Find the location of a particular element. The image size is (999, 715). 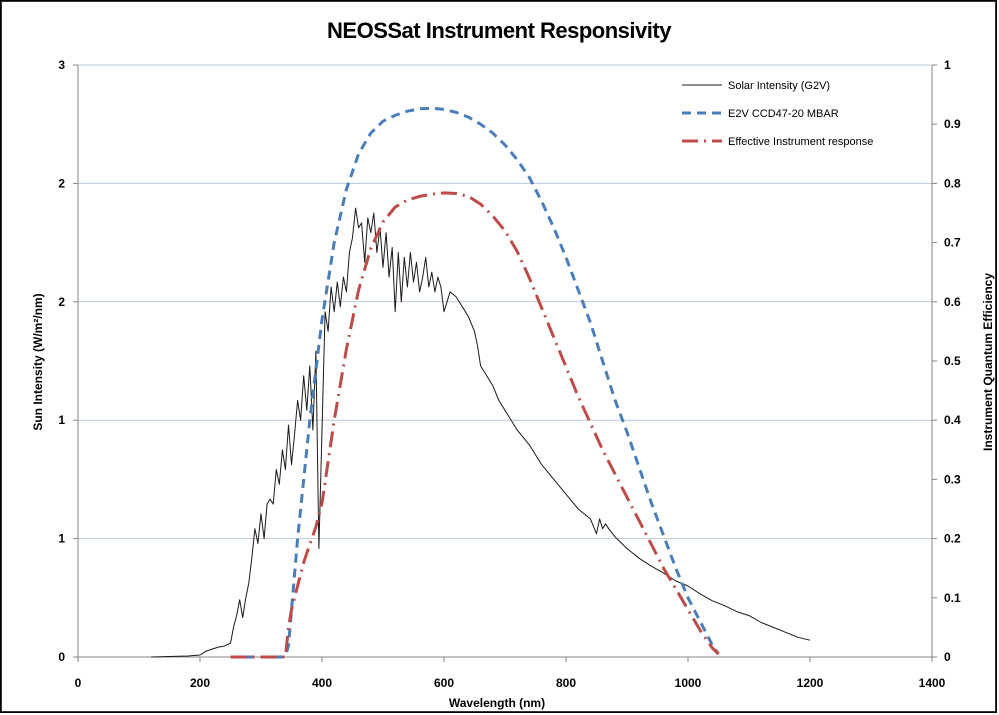

y-tick-label: 0 is located at coordinates (61, 657).